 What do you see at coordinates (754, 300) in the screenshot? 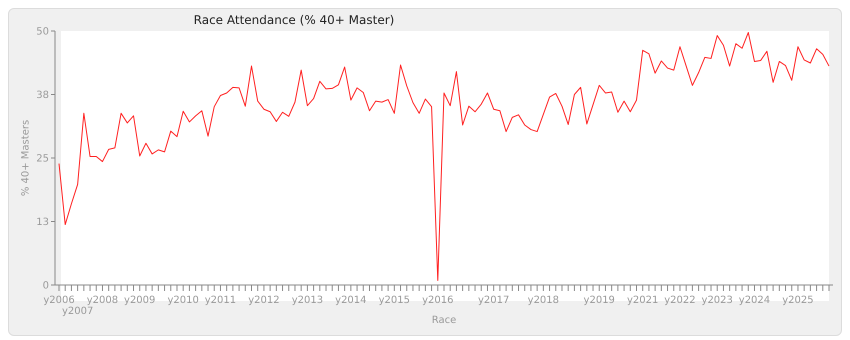
I see `x-tick-label: y2024` at bounding box center [754, 300].